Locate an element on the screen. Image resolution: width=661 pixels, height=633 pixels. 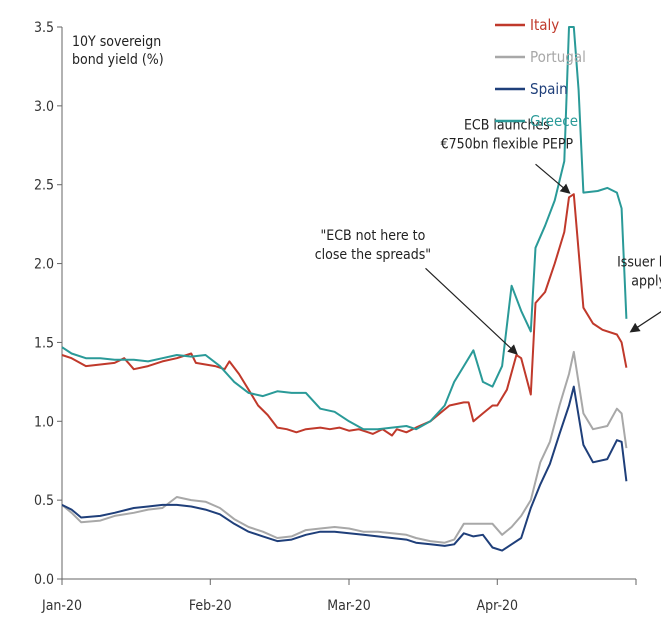
x-tick-label: Feb-20 is located at coordinates (210, 606).